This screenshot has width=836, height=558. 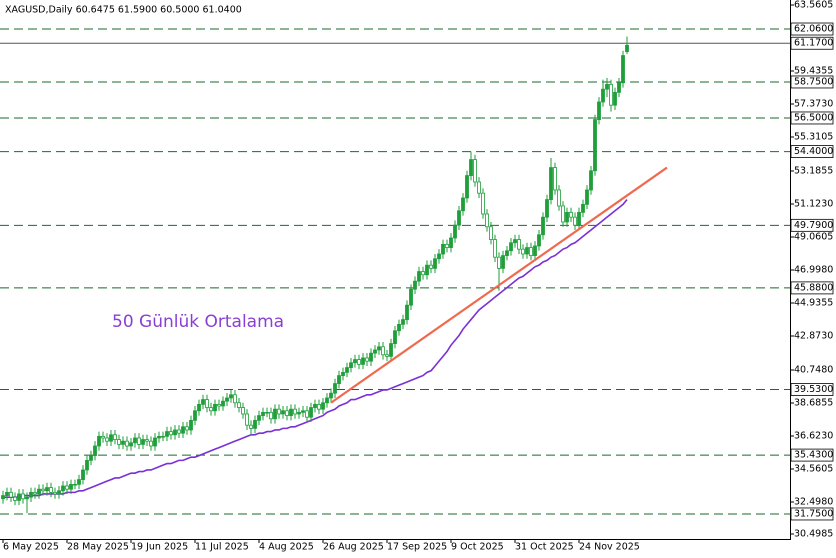 What do you see at coordinates (98, 547) in the screenshot?
I see `x-tick-label: 28 May 2025` at bounding box center [98, 547].